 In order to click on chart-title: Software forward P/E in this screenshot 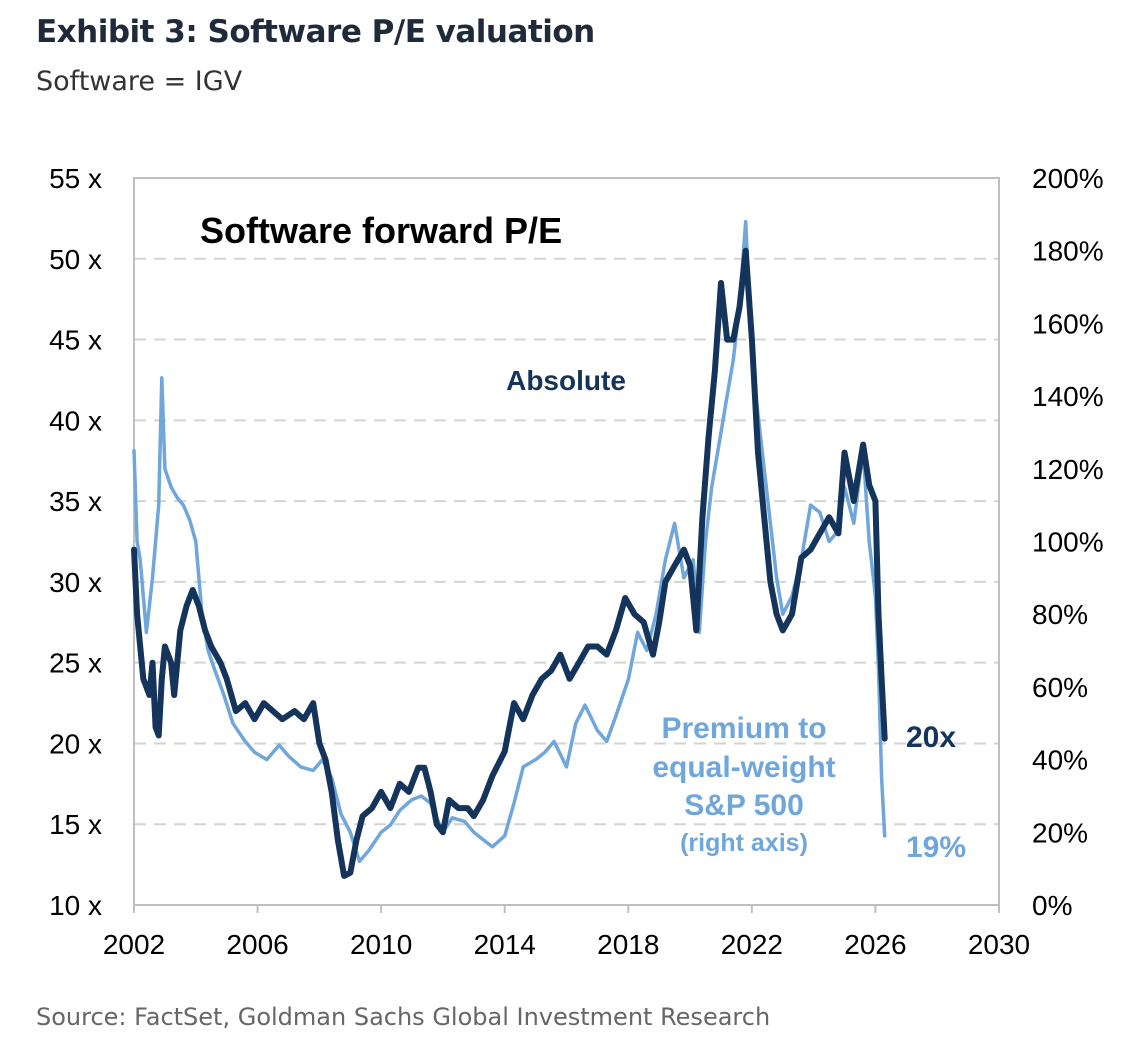, I will do `click(381, 230)`.